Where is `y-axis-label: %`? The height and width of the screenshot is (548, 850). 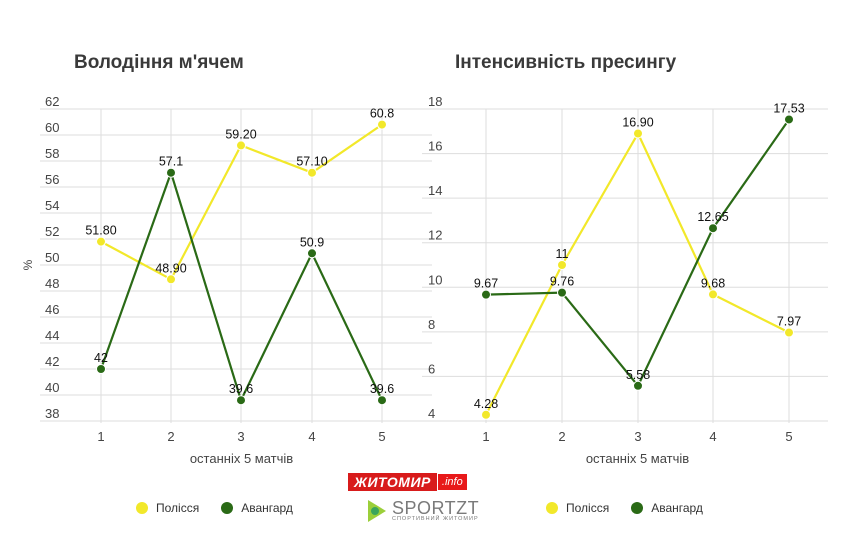
y-axis-label: % is located at coordinates (28, 264).